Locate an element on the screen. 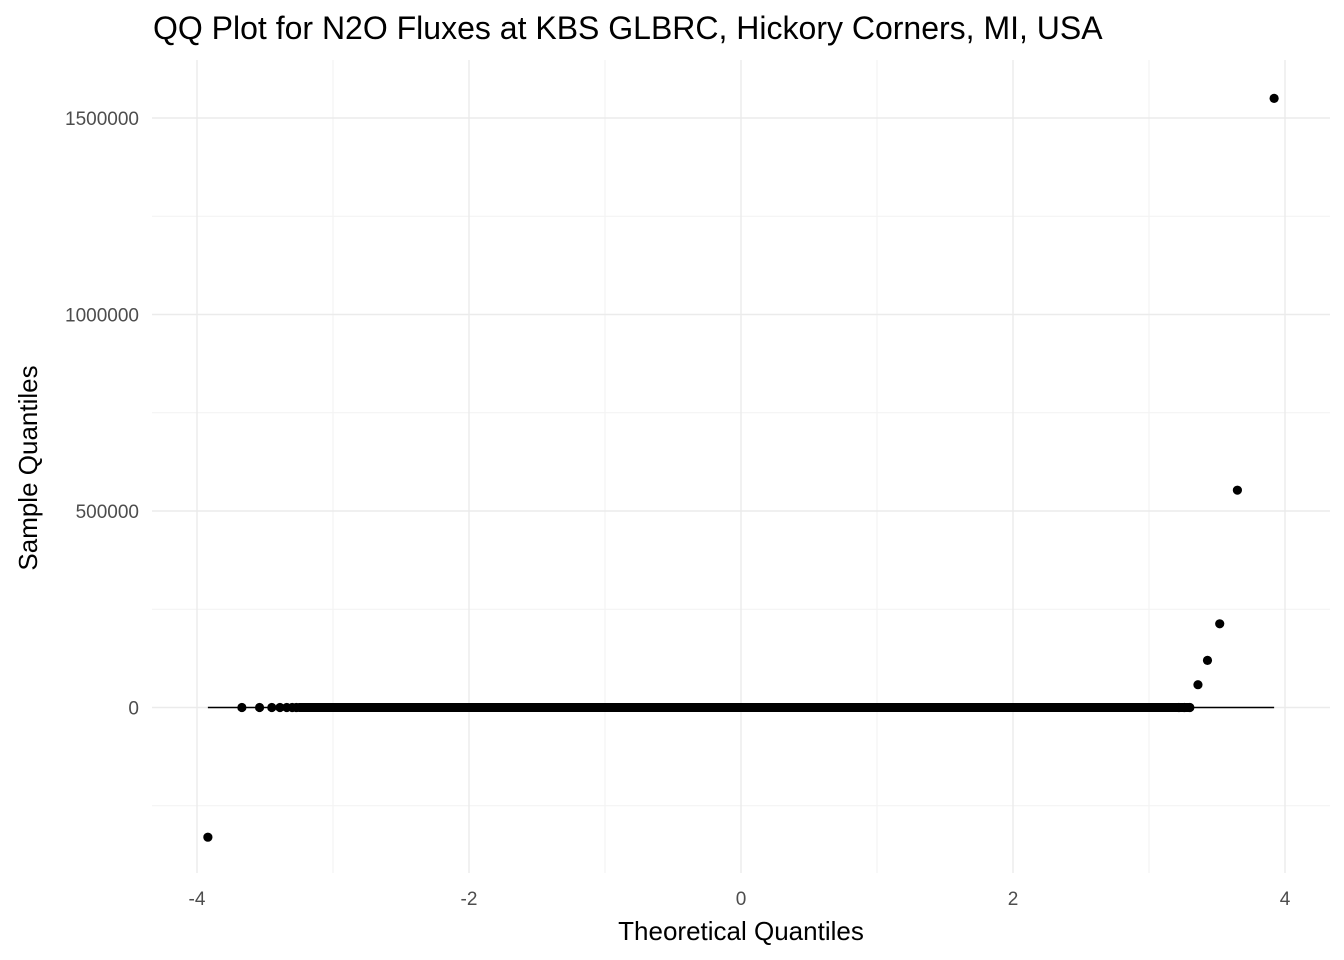 This screenshot has height=960, width=1344. x-tick-label: 0 is located at coordinates (741, 899).